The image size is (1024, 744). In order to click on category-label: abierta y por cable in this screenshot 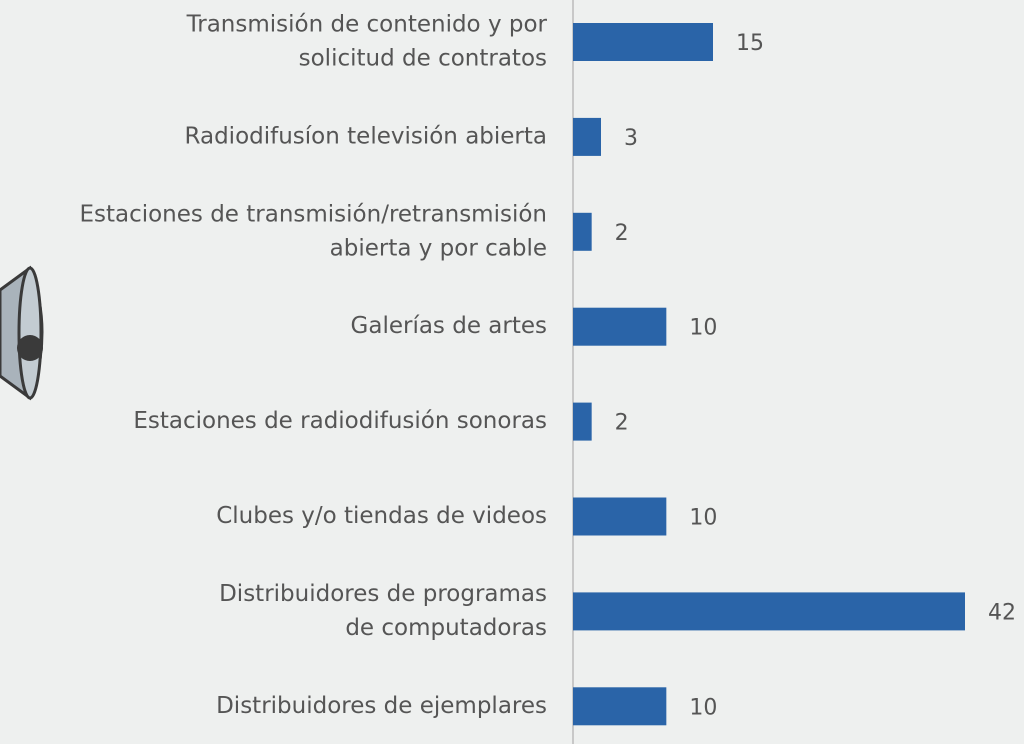, I will do `click(438, 248)`.